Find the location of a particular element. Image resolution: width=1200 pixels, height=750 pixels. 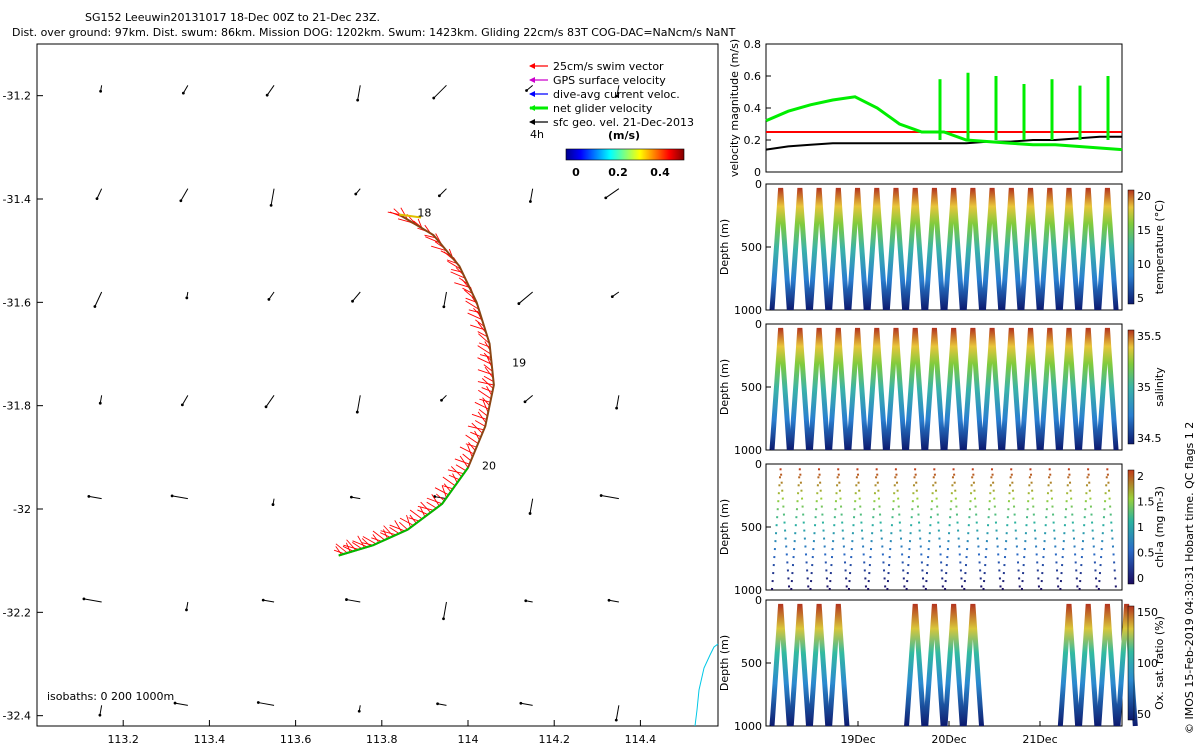

time-xtick-label: 19Dec is located at coordinates (857, 739).